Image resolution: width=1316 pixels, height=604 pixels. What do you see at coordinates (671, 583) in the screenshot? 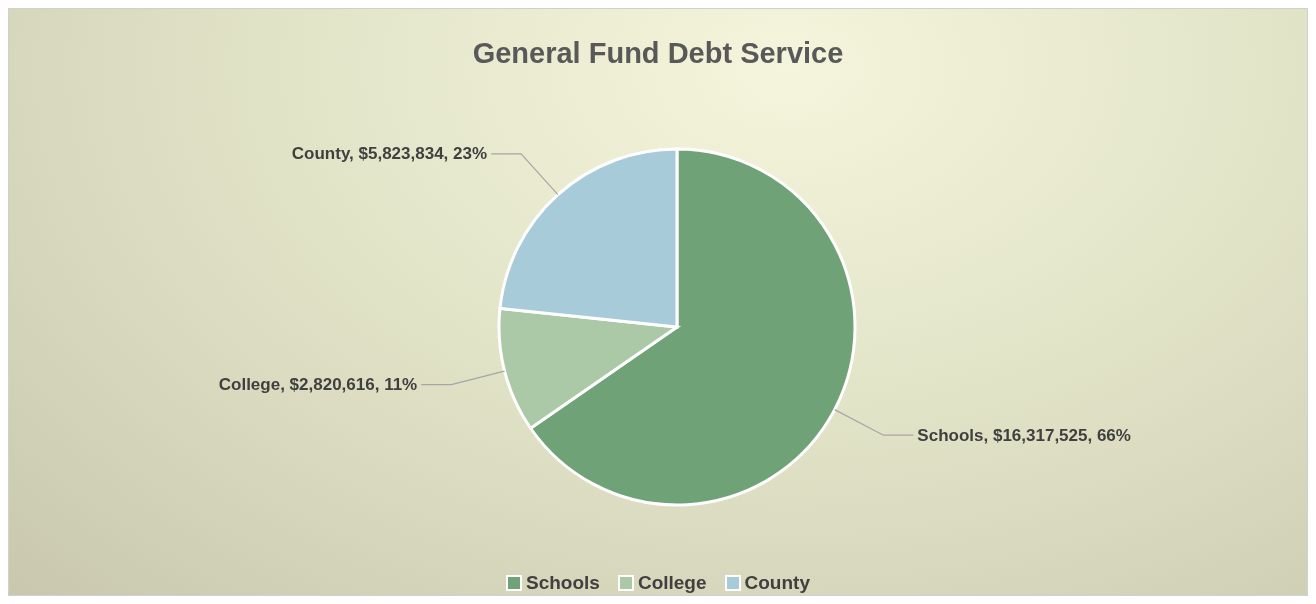
I see `legend-label: College` at bounding box center [671, 583].